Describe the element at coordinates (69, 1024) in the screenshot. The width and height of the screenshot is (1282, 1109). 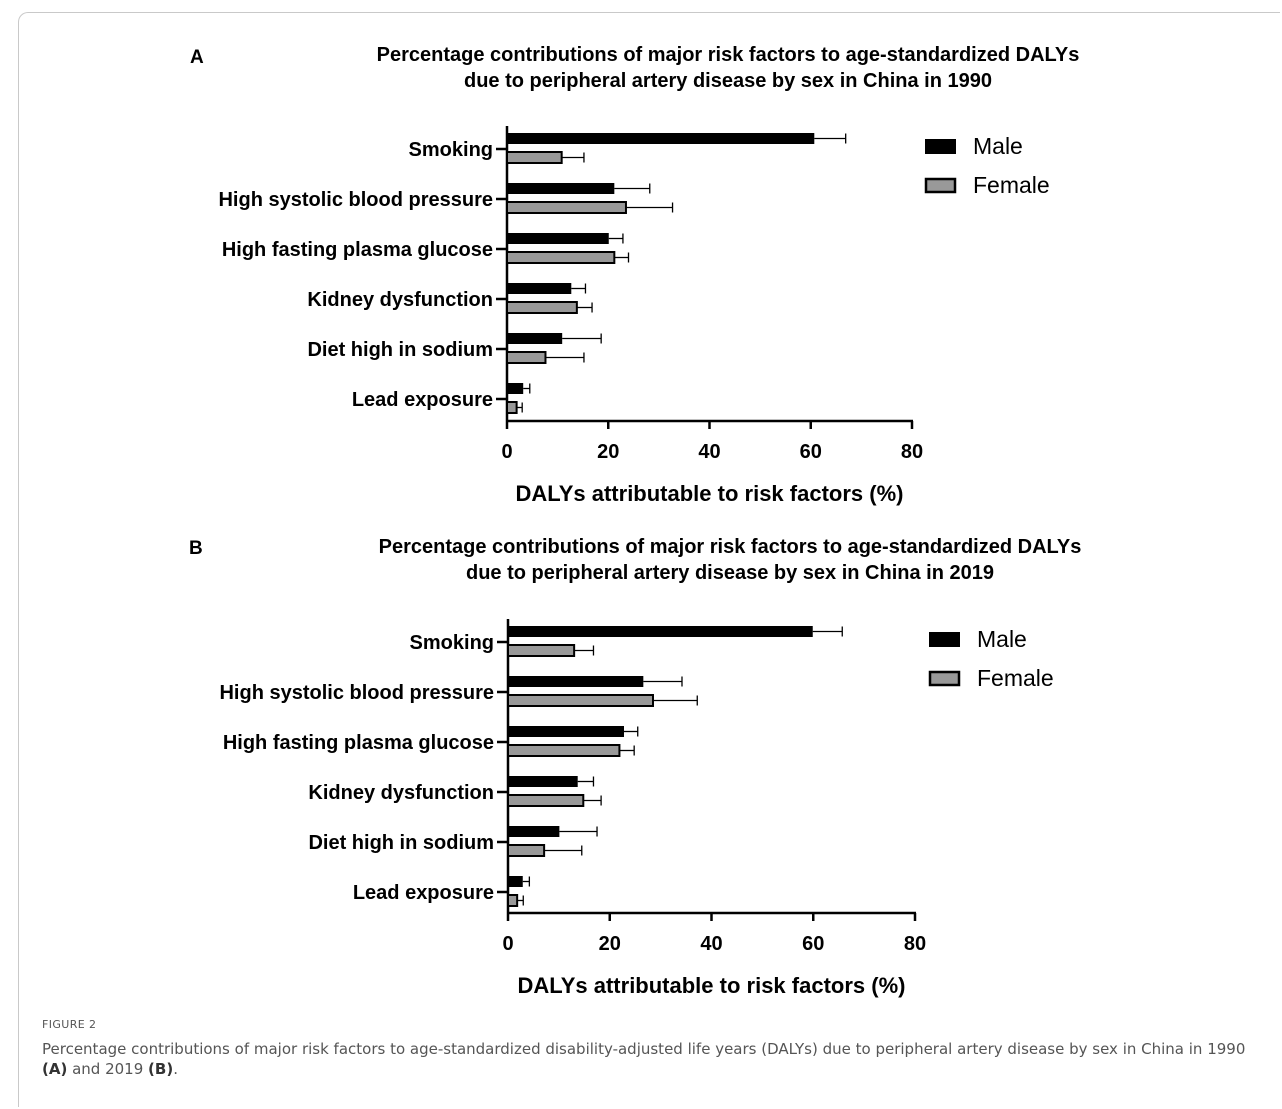
I see `figure-label: FIGURE 2` at that location.